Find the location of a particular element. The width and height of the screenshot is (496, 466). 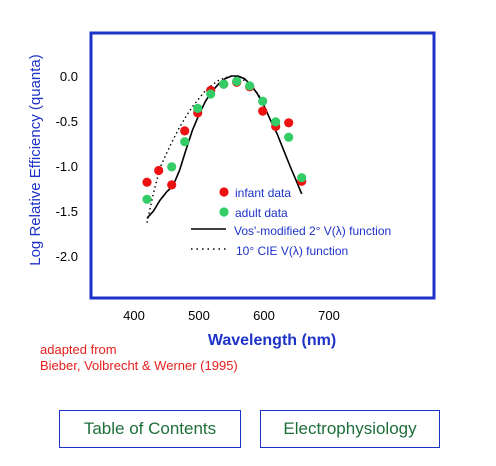

cie-10deg-line is located at coordinates (205, 149).